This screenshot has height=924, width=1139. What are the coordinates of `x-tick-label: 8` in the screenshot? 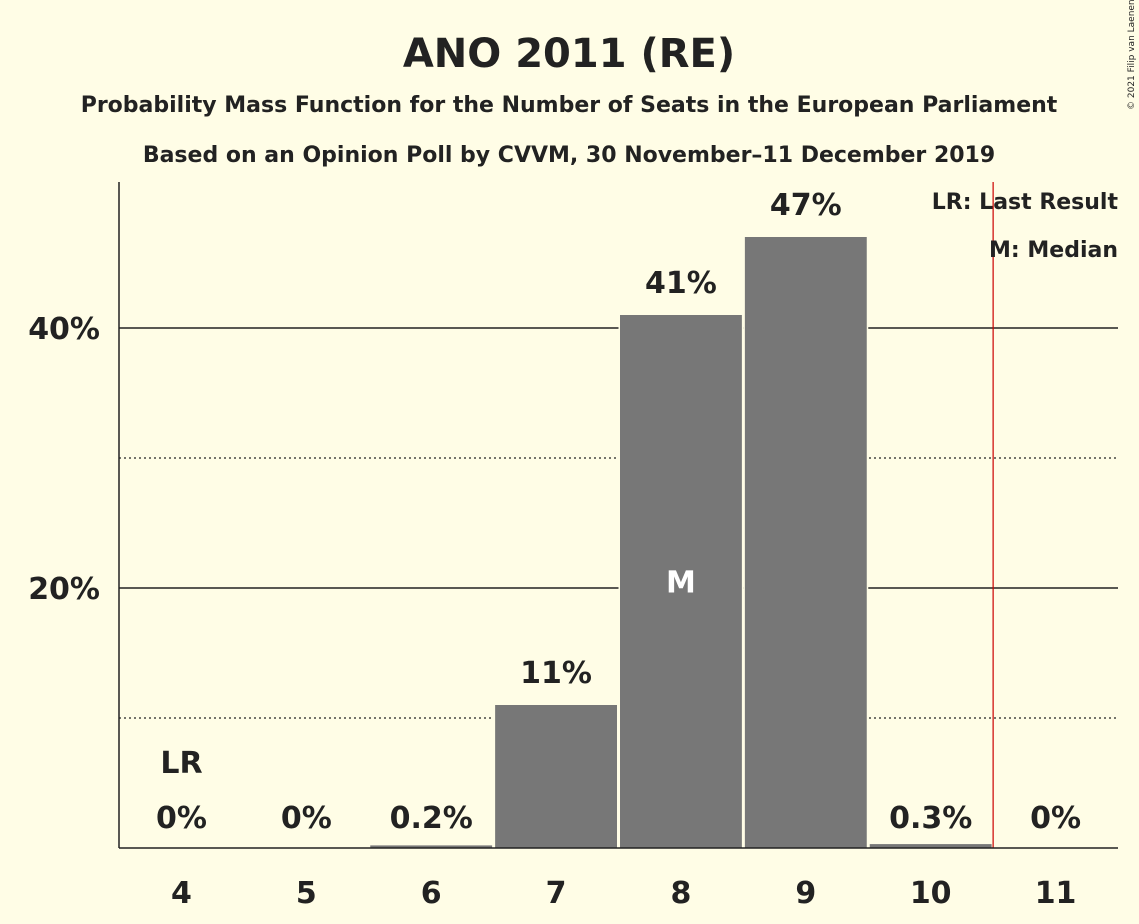 It's located at (681, 893).